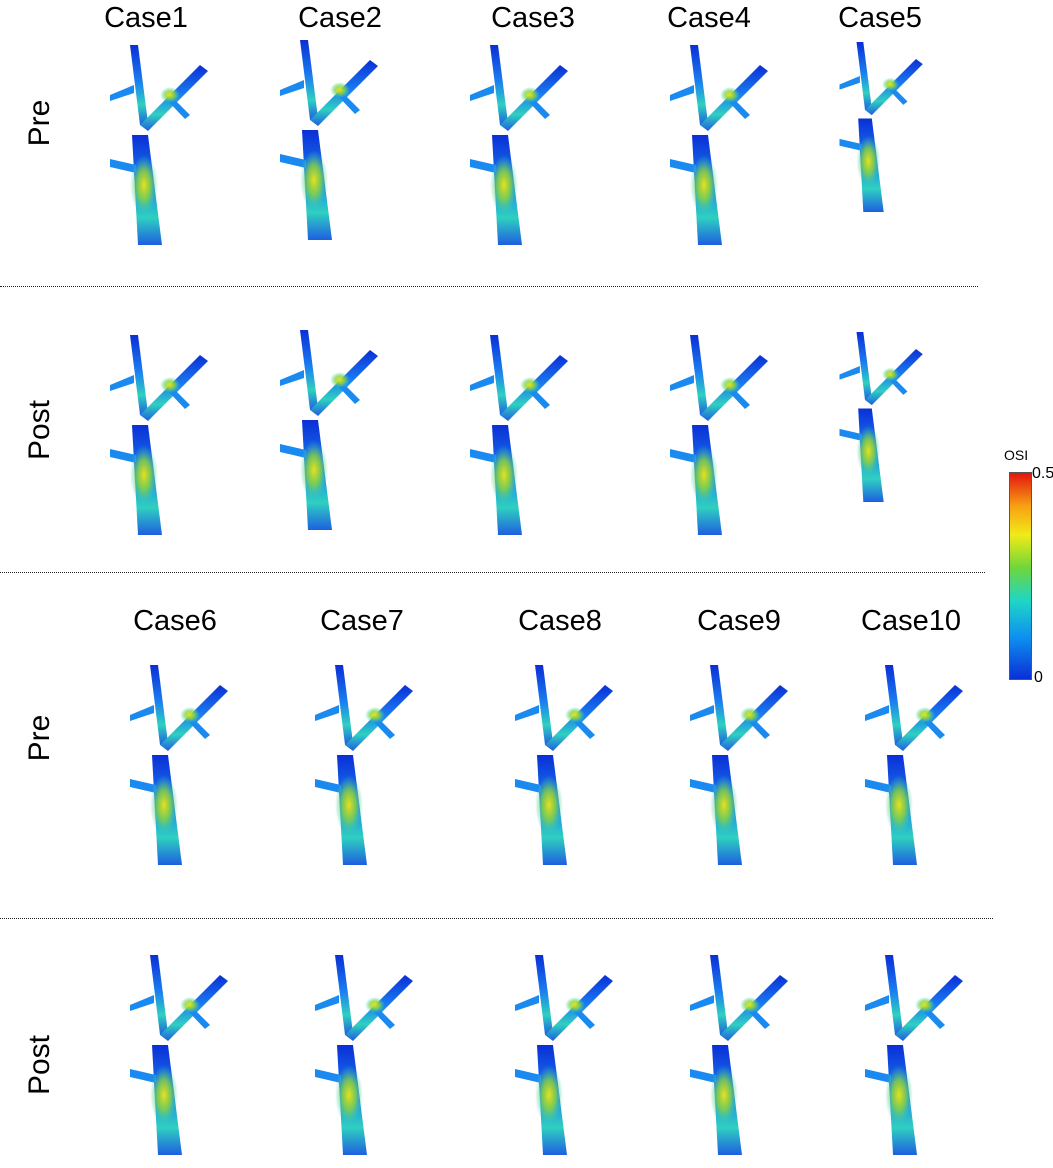  What do you see at coordinates (564, 765) in the screenshot?
I see `vessel-case8-pre` at bounding box center [564, 765].